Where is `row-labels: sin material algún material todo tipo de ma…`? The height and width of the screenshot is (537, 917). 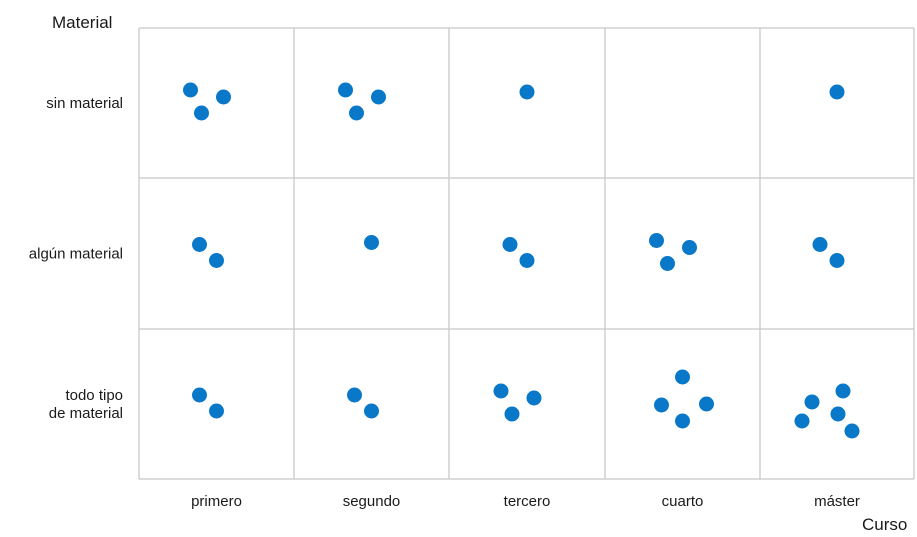
row-labels: sin material algún material todo tipo de ma… is located at coordinates (76, 258).